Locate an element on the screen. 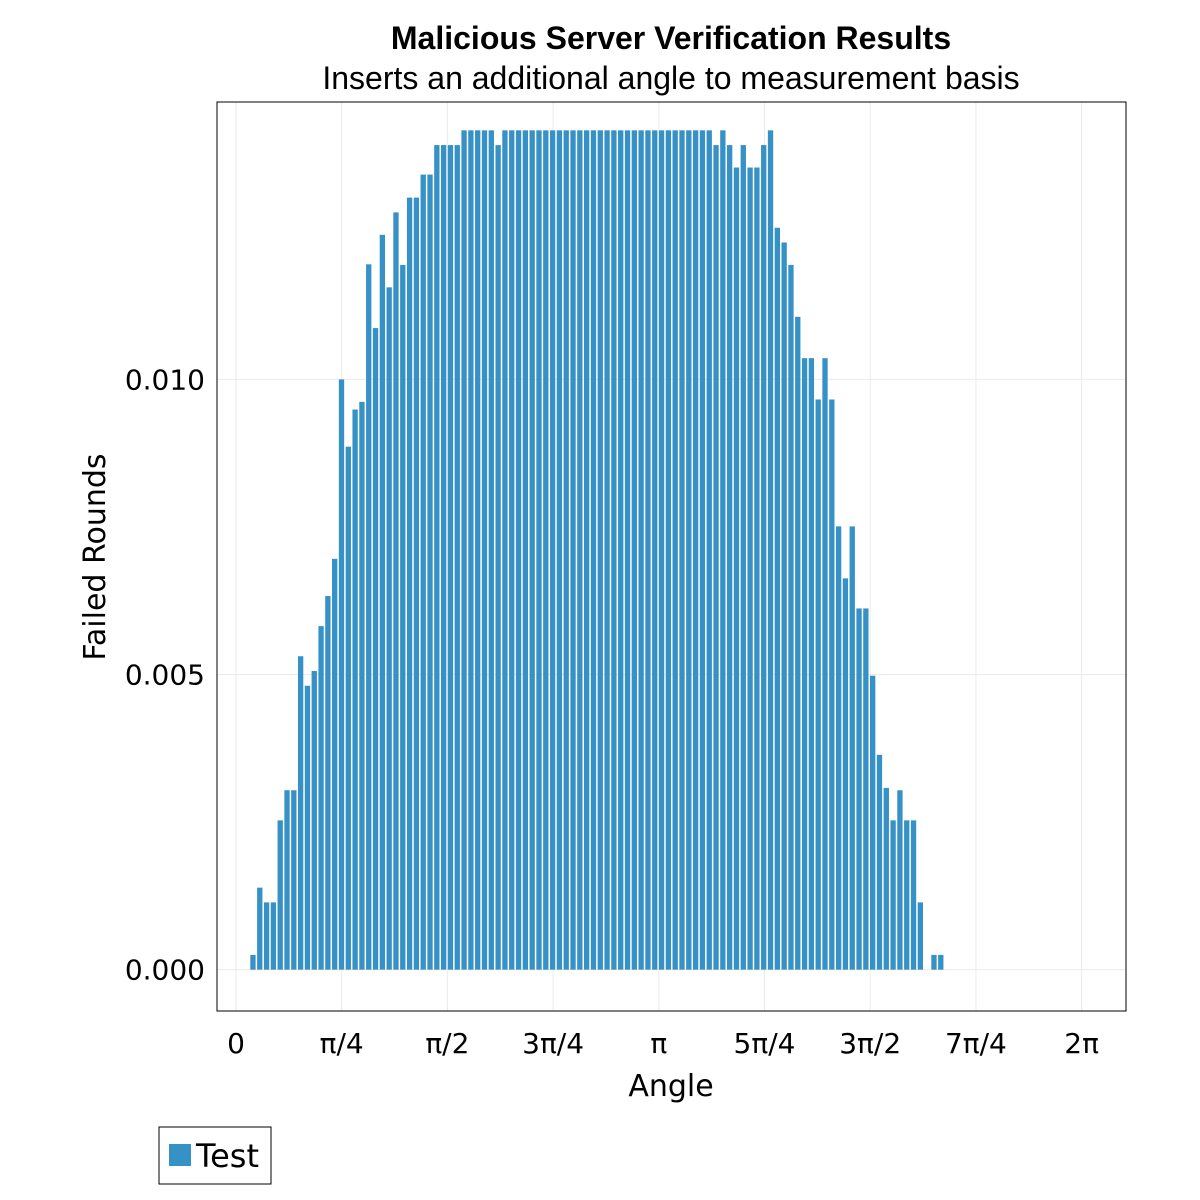 This screenshot has height=1200, width=1200. legend-swatch is located at coordinates (180, 1155).